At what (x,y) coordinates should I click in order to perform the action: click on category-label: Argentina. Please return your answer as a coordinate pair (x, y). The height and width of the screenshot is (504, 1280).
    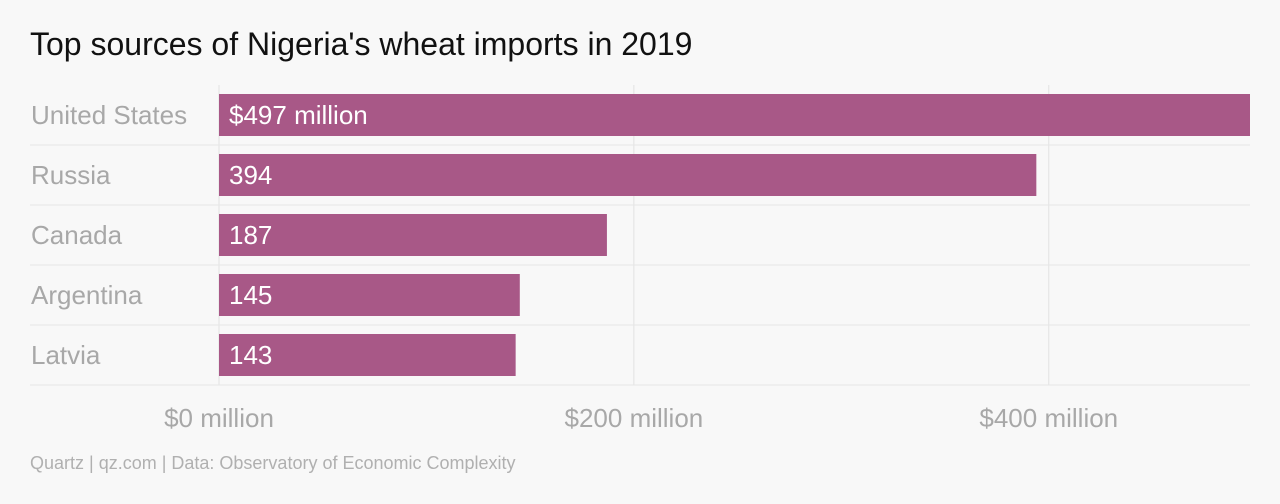
    Looking at the image, I should click on (87, 295).